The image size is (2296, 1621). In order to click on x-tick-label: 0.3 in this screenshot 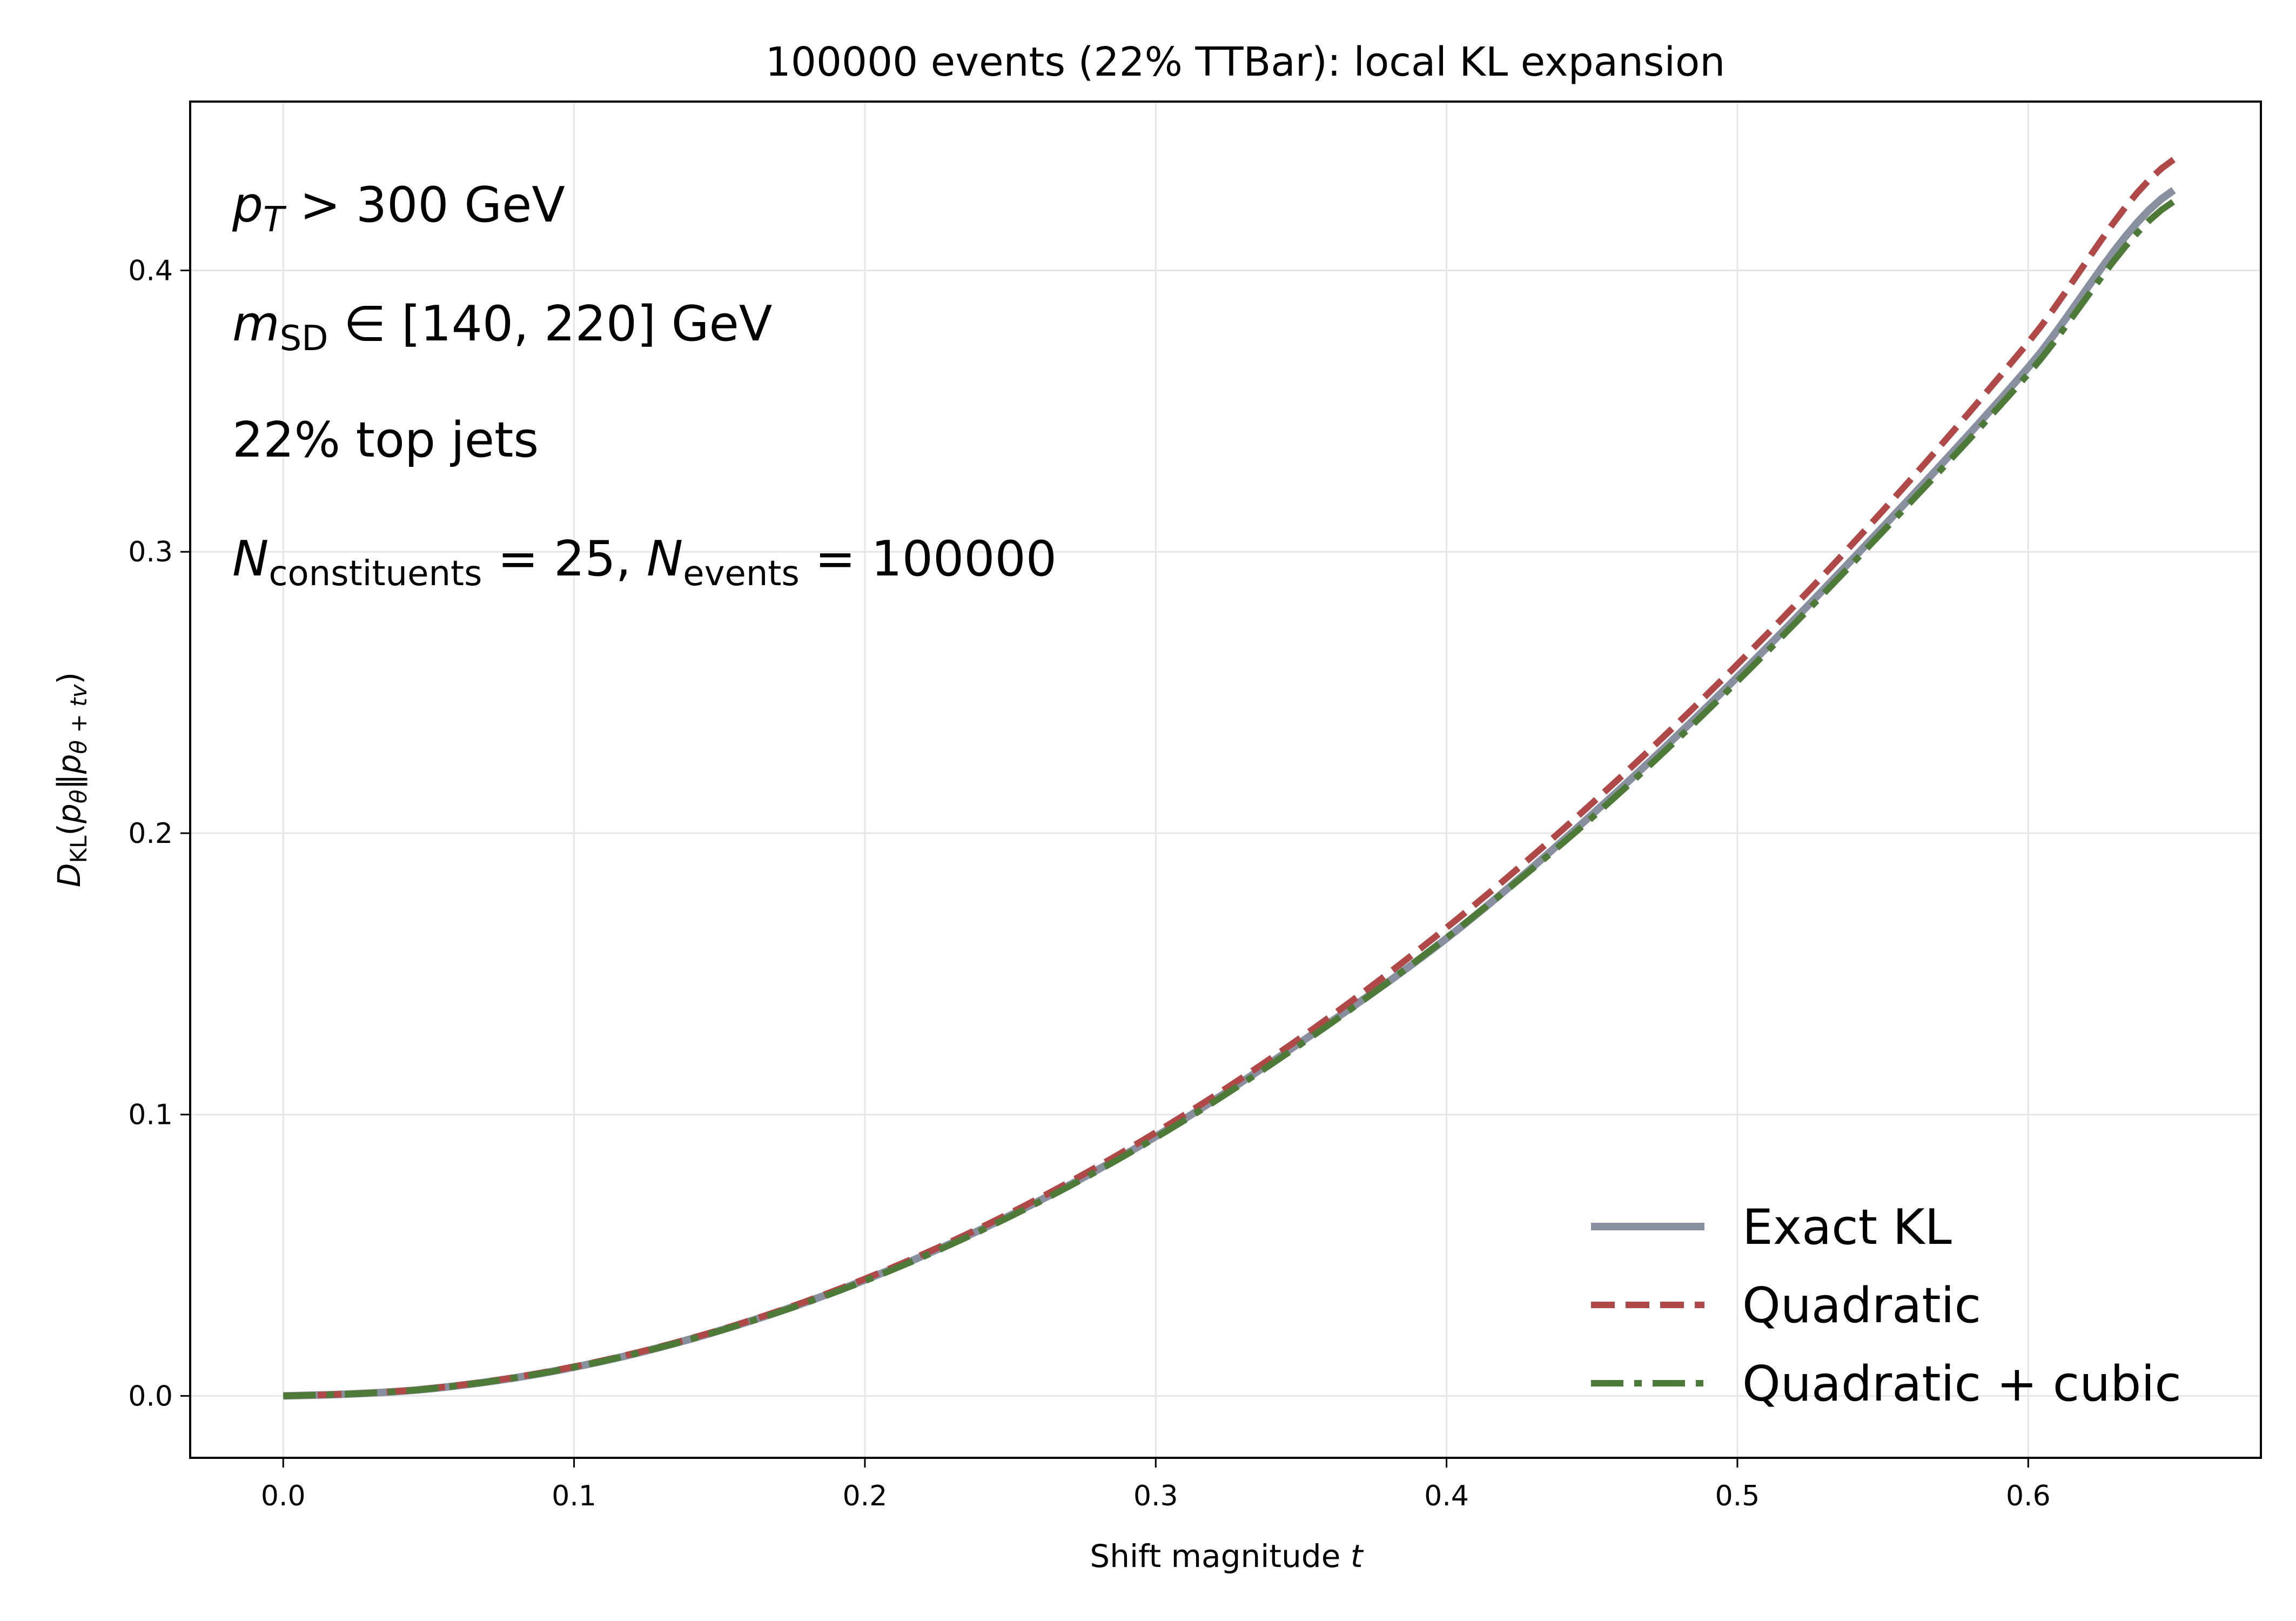, I will do `click(1155, 1496)`.